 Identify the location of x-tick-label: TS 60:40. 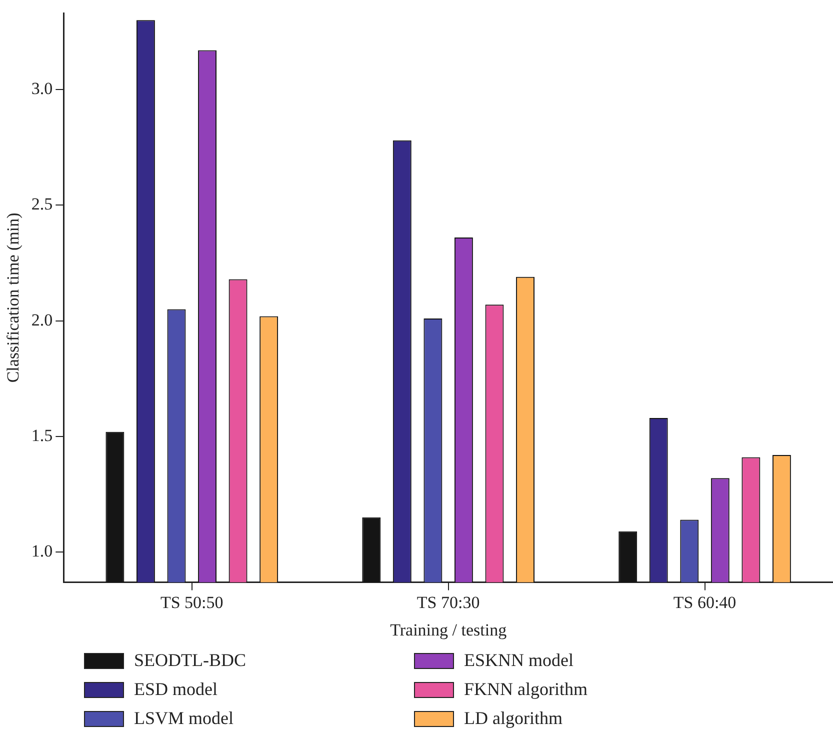
(704, 602).